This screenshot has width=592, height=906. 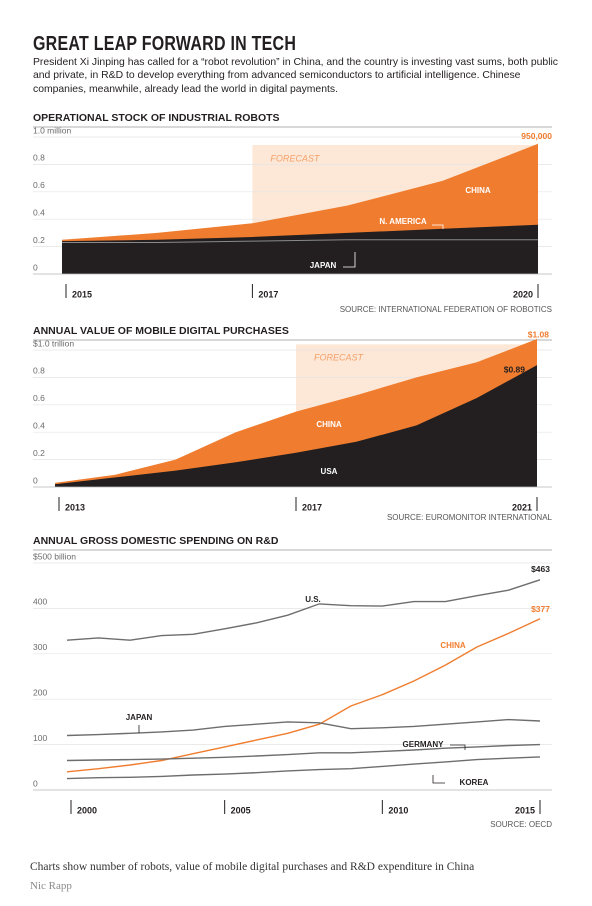 What do you see at coordinates (40, 738) in the screenshot?
I see `y-tick-label: 100` at bounding box center [40, 738].